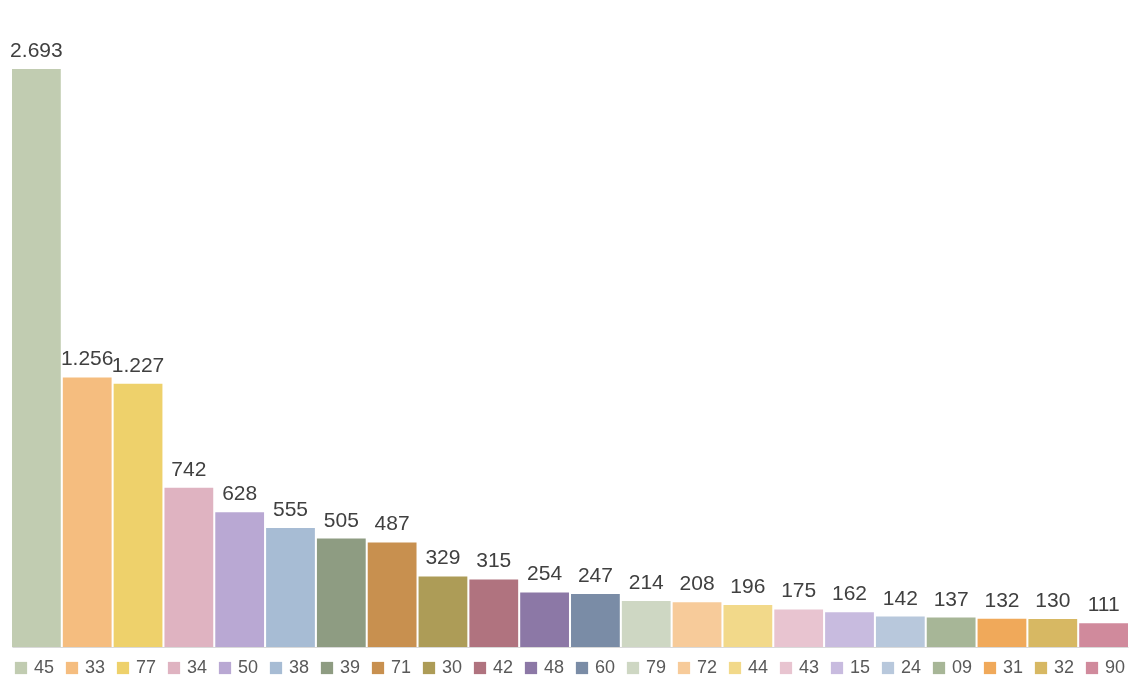 The image size is (1138, 681). I want to click on legend-label: 09, so click(962, 667).